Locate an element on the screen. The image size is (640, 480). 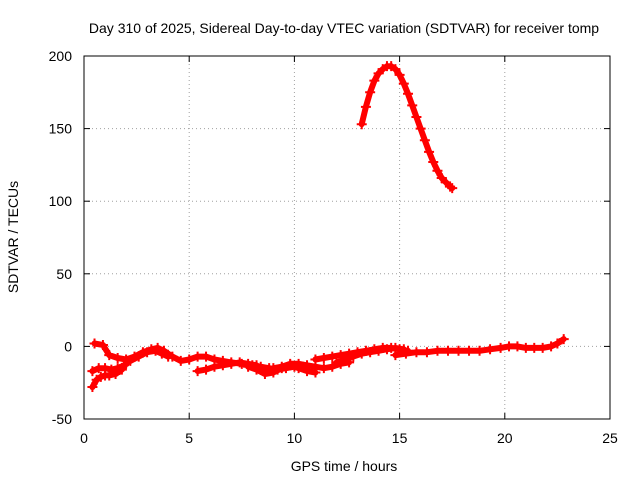
x-tick-label: 5 is located at coordinates (189, 438).